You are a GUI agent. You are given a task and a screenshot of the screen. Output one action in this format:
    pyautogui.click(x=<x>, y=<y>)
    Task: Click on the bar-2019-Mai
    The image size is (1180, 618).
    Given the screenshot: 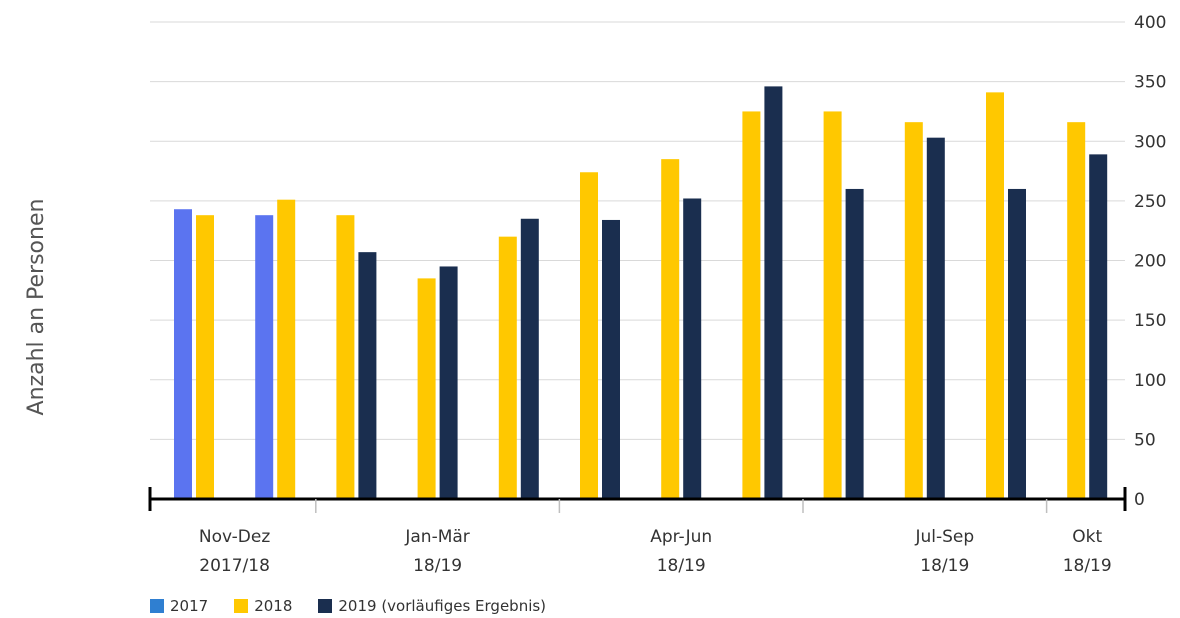 What is the action you would take?
    pyautogui.click(x=692, y=349)
    